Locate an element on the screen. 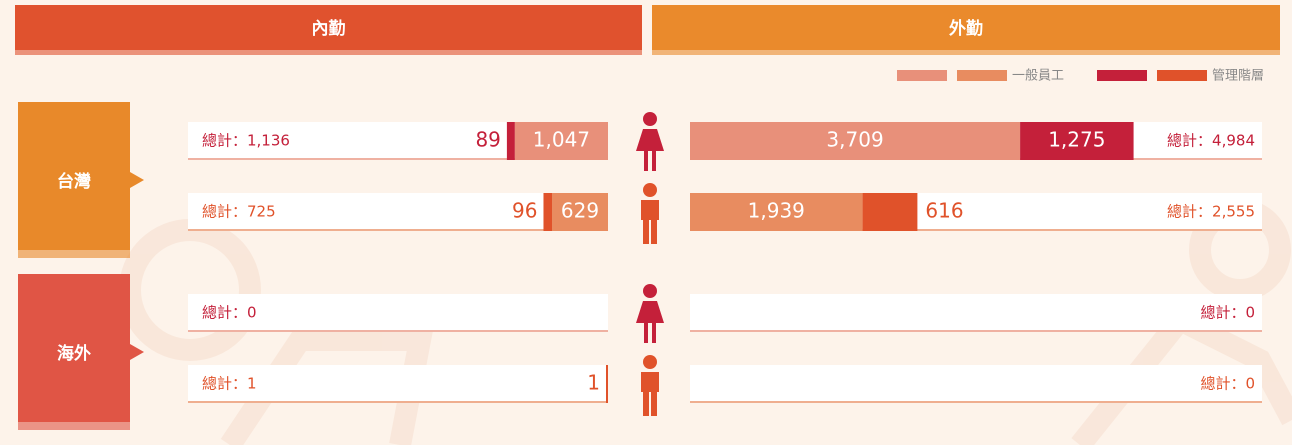  row-total: 總計：1 is located at coordinates (229, 384).